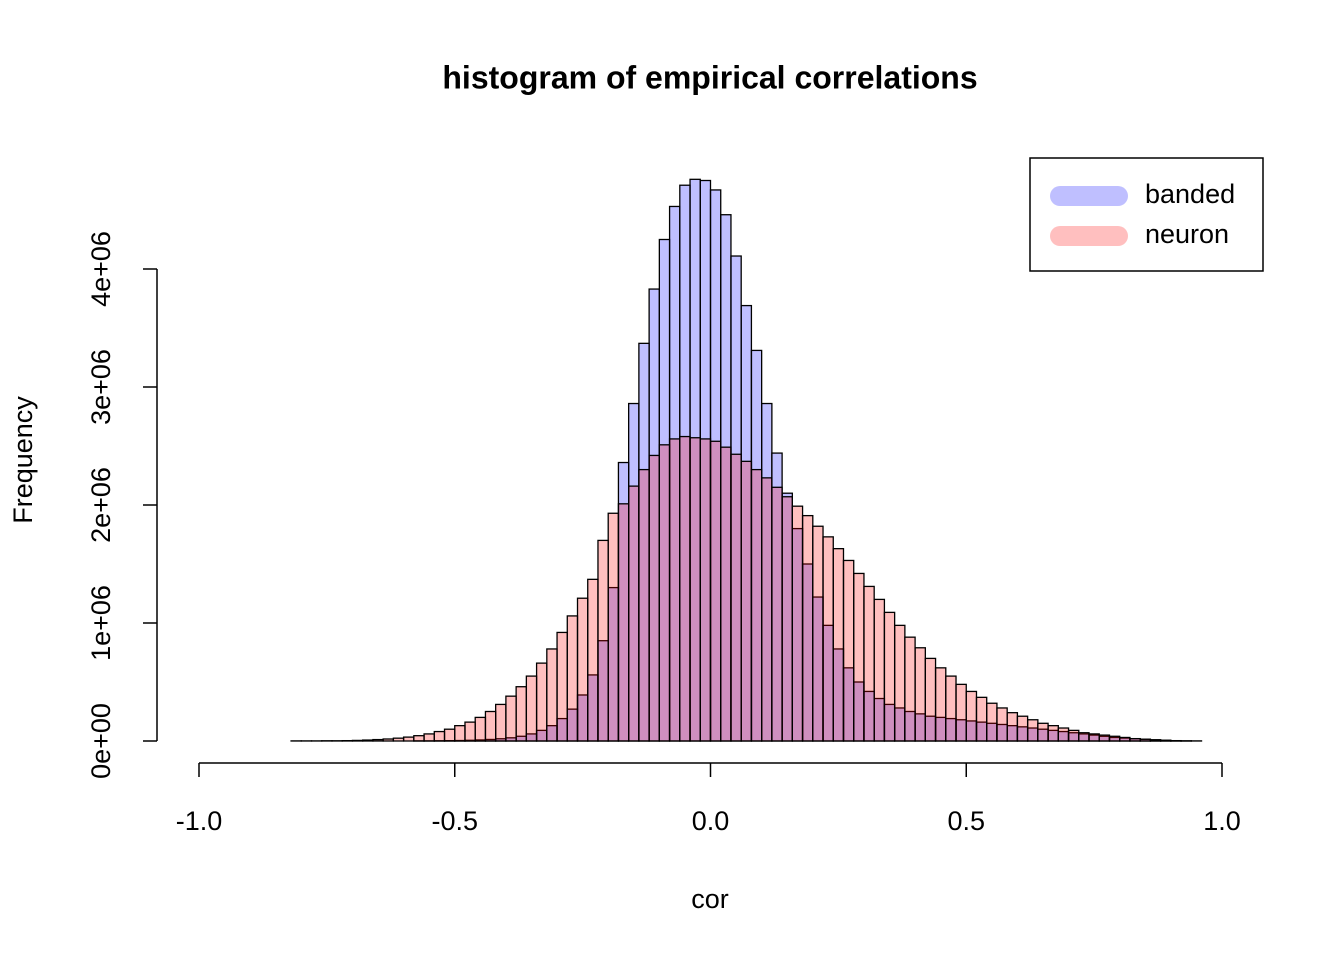 The image size is (1344, 960). Describe the element at coordinates (966, 821) in the screenshot. I see `x-tick-label: 0.5` at that location.